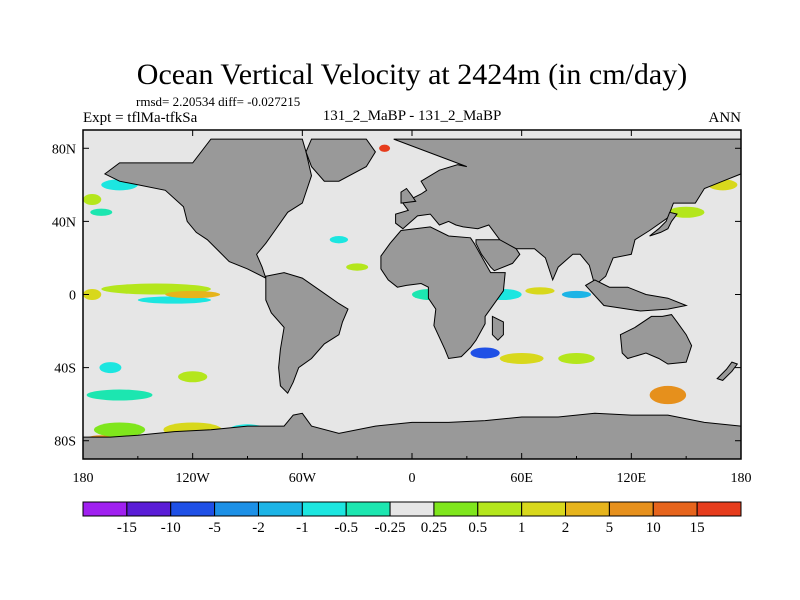 The image size is (800, 600). Describe the element at coordinates (412, 478) in the screenshot. I see `lon-tick-label: 0` at that location.